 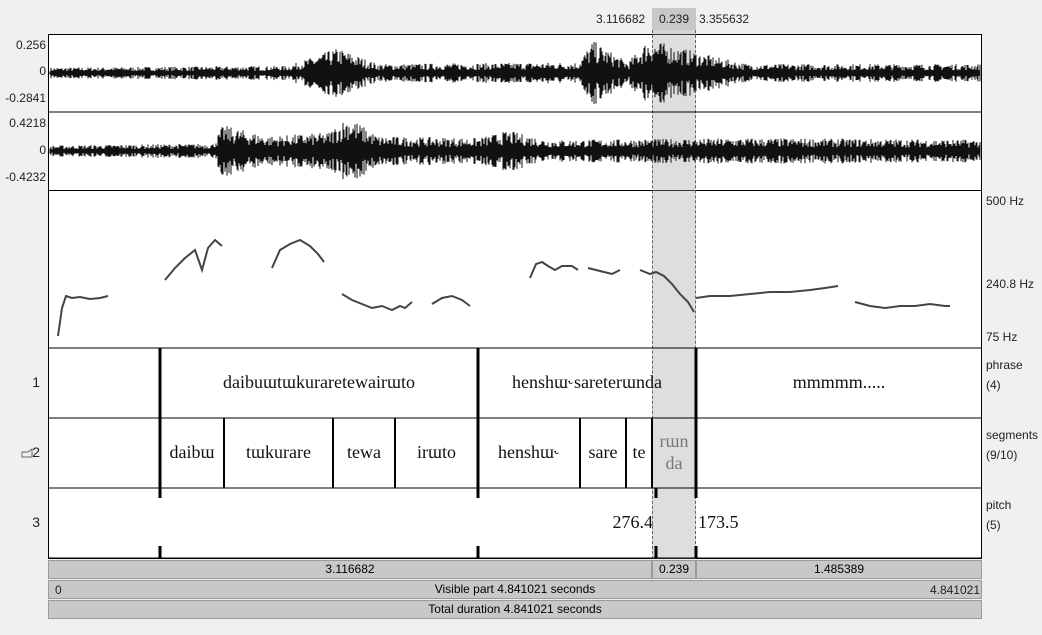 What do you see at coordinates (633, 522) in the screenshot?
I see `point-label: 276.4` at bounding box center [633, 522].